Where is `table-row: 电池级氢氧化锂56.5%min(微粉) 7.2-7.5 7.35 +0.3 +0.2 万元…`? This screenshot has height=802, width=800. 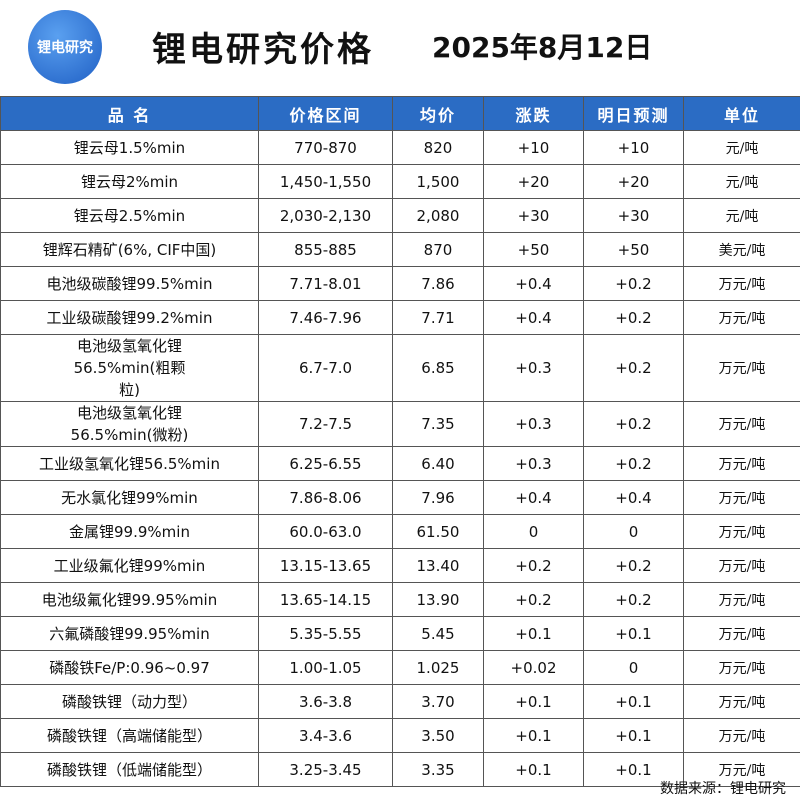 table-row: 电池级氢氧化锂56.5%min(微粉) 7.2-7.5 7.35 +0.3 +0.2 万元… is located at coordinates (400, 424).